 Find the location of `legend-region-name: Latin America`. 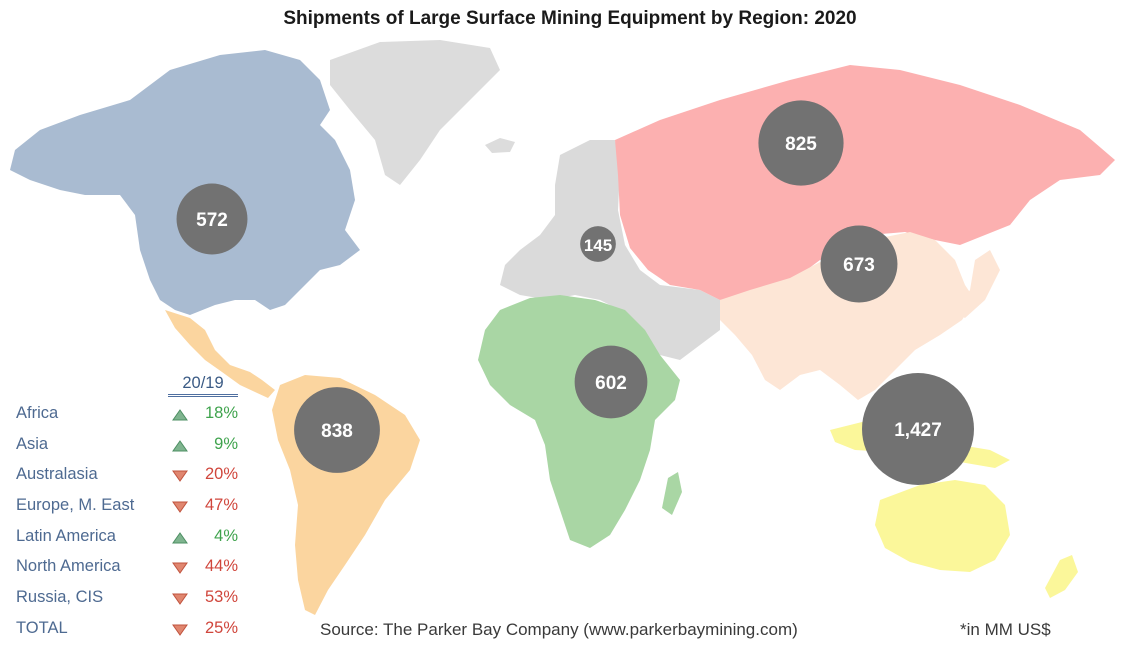

legend-region-name: Latin America is located at coordinates (66, 535).